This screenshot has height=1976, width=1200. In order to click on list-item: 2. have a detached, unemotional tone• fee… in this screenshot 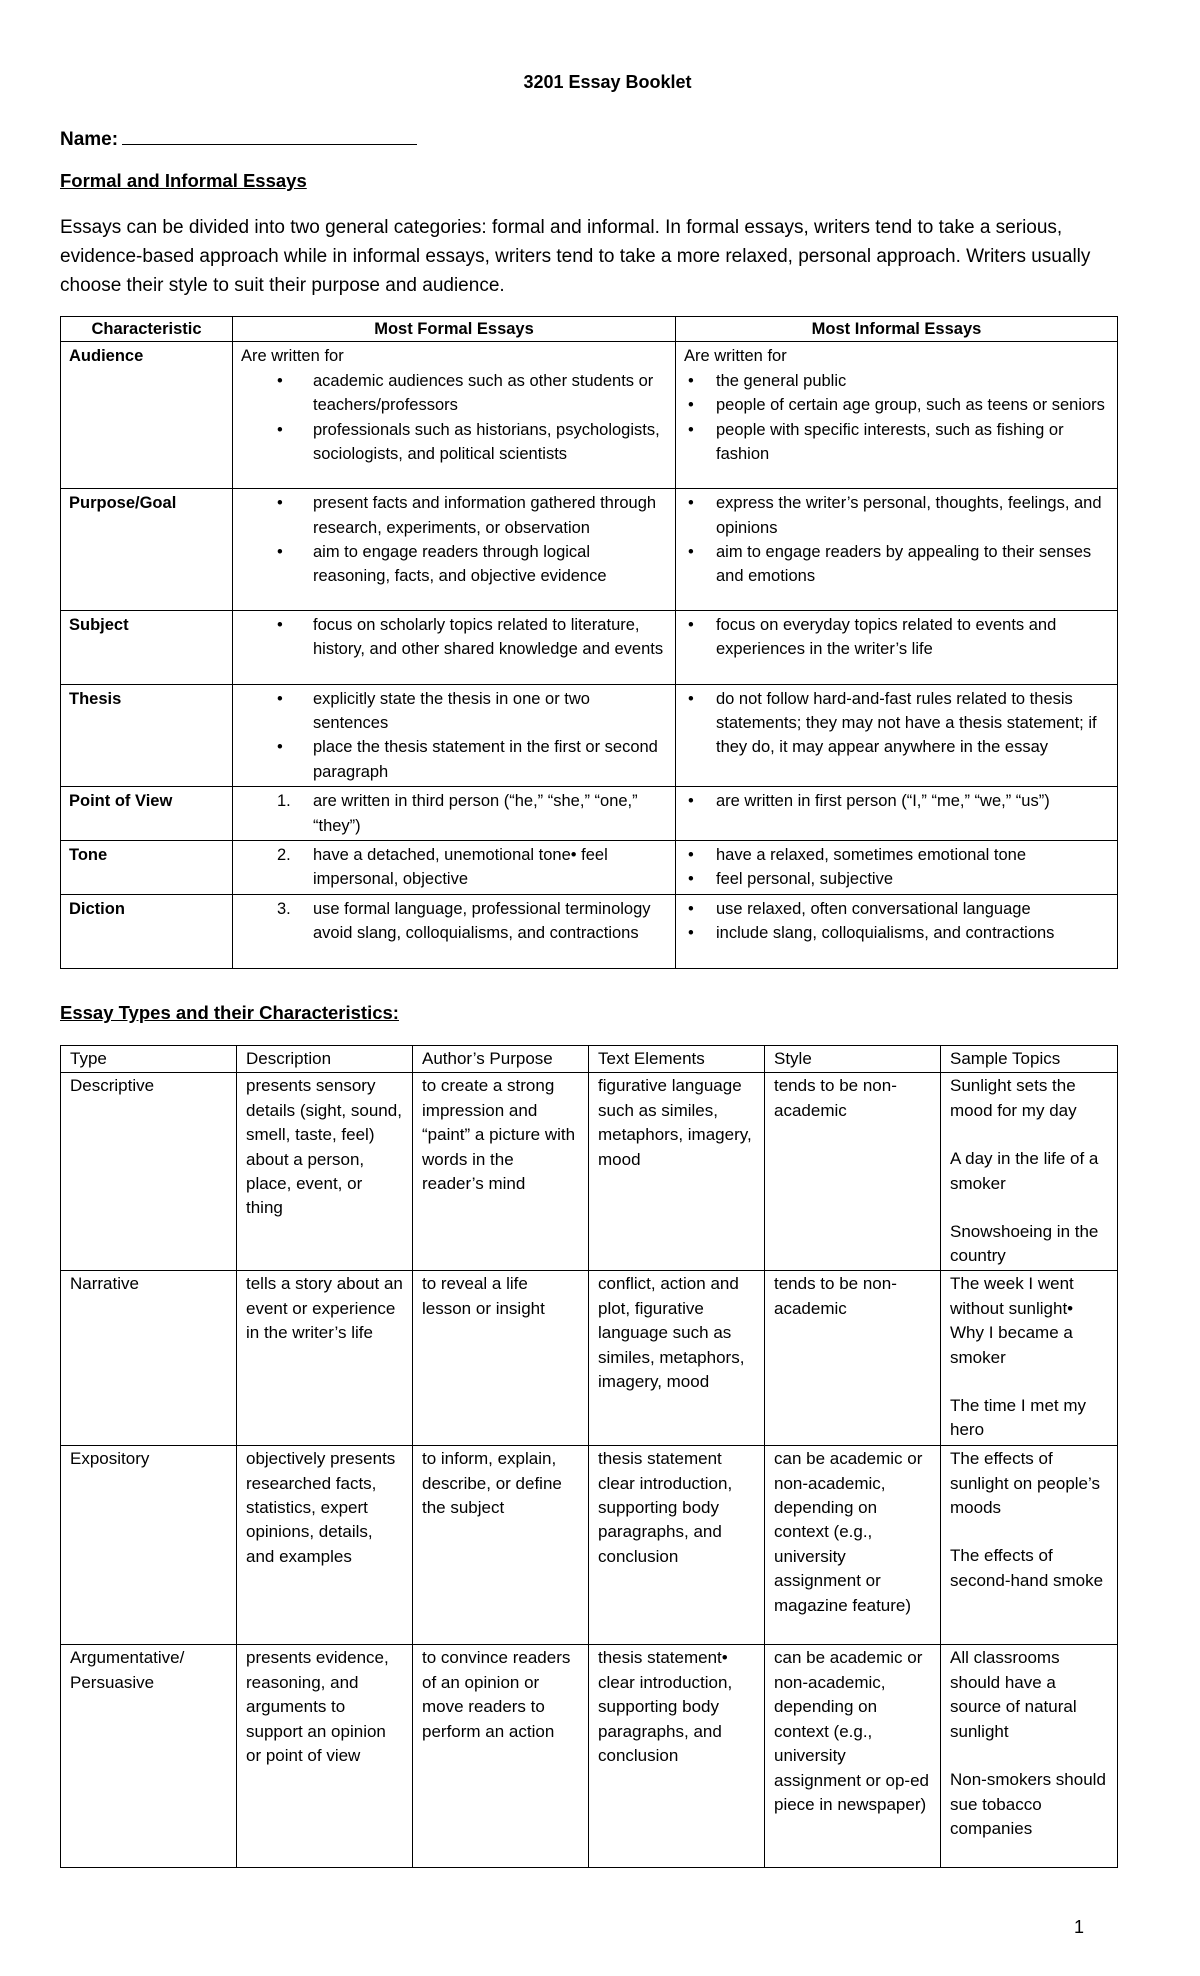, I will do `click(454, 867)`.